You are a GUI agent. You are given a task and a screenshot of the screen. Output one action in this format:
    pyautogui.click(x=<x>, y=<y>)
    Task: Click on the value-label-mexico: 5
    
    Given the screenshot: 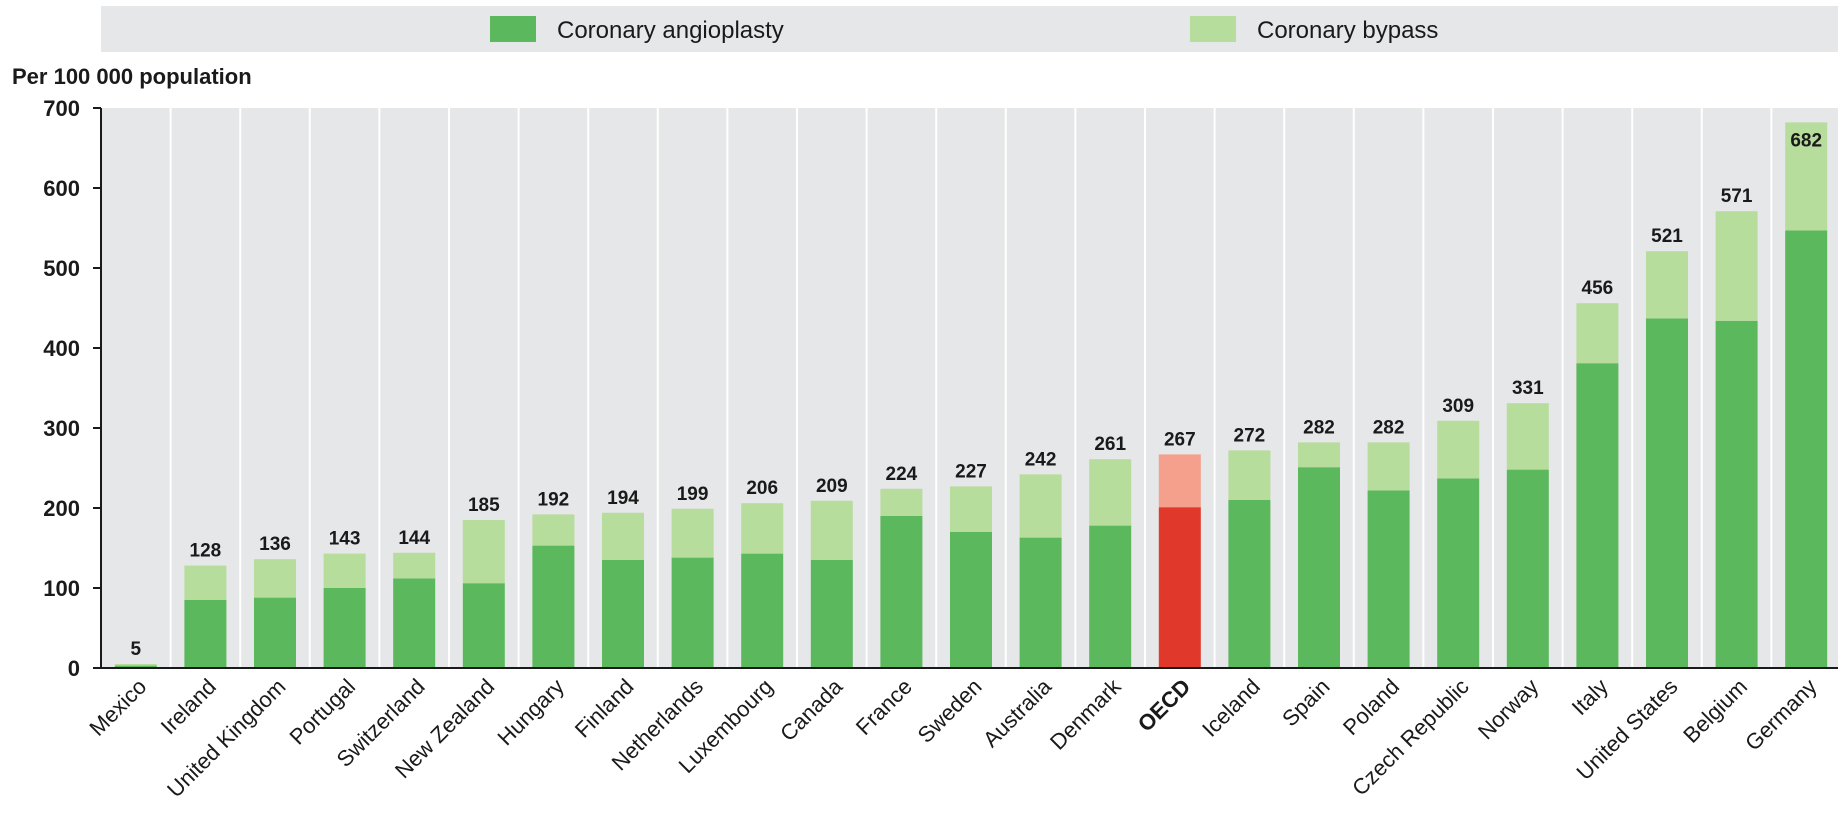 What is the action you would take?
    pyautogui.click(x=136, y=649)
    